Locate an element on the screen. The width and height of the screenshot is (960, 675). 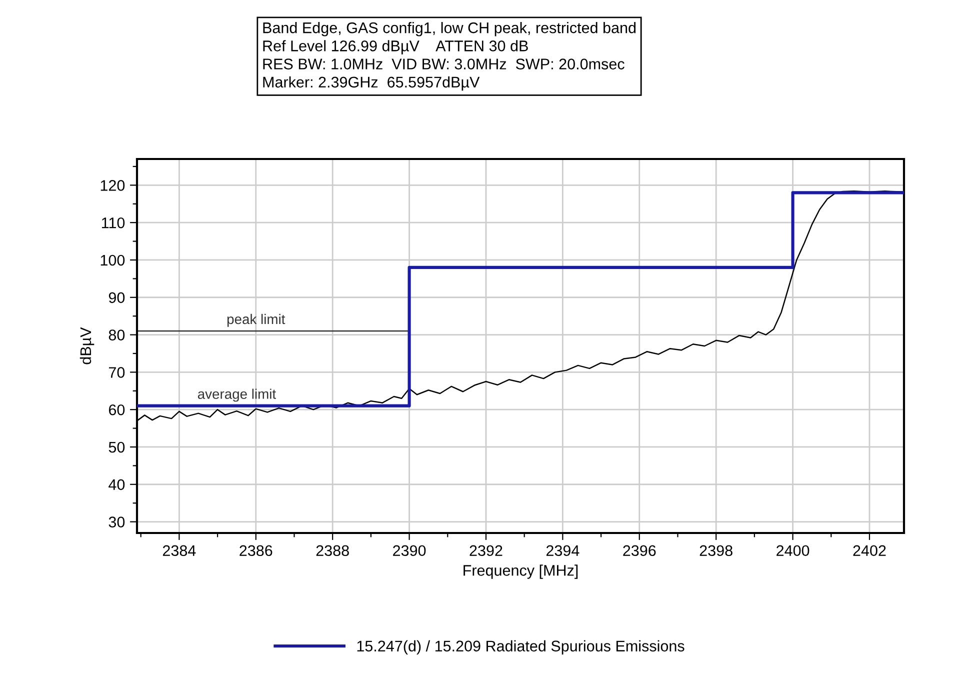
annotation: average limit is located at coordinates (237, 395).